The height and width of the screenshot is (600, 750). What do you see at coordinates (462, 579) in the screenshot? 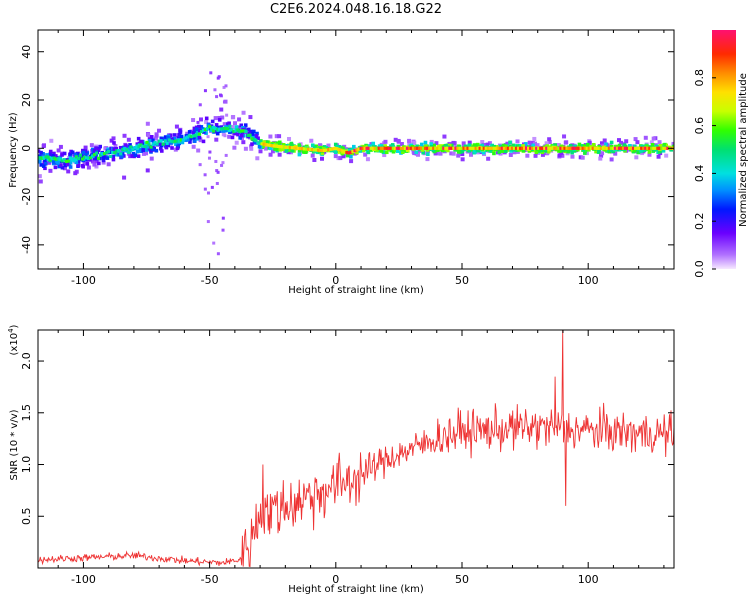
I see `snr-x-tick-label: 50` at bounding box center [462, 579].